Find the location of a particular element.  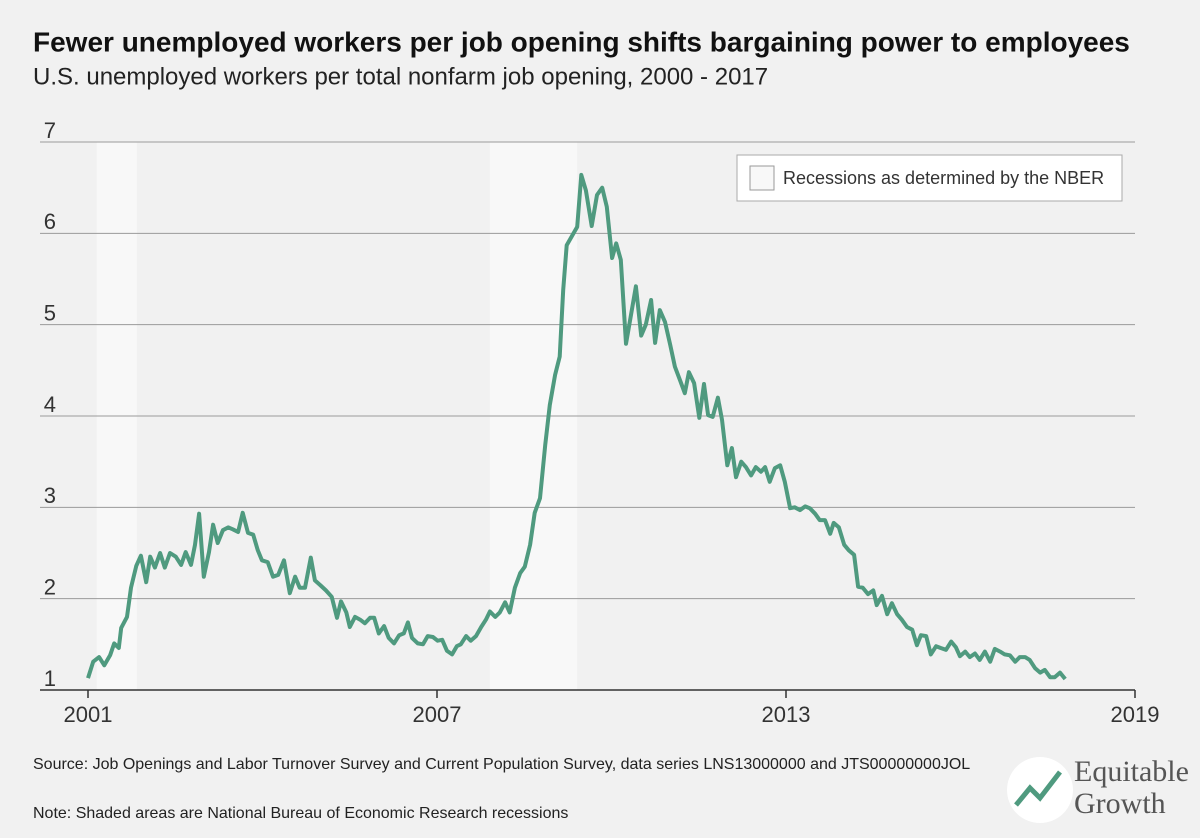

x-tick-label: 2013 is located at coordinates (786, 714).